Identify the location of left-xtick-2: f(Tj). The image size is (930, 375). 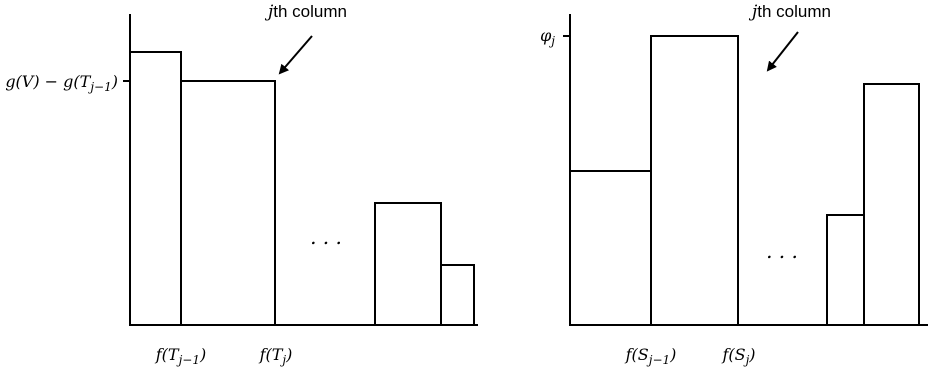
(276, 356).